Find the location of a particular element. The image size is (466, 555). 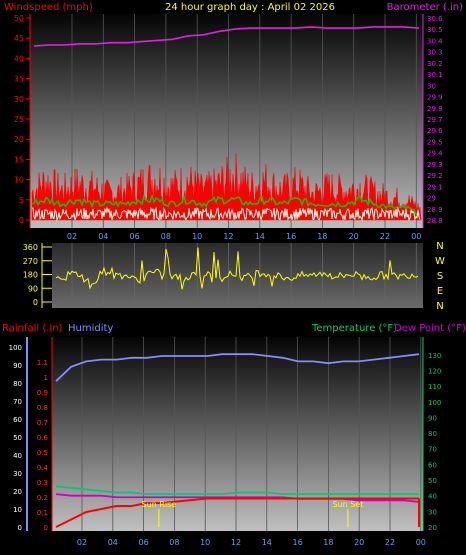

rain-tick-label: 1 is located at coordinates (46, 378).